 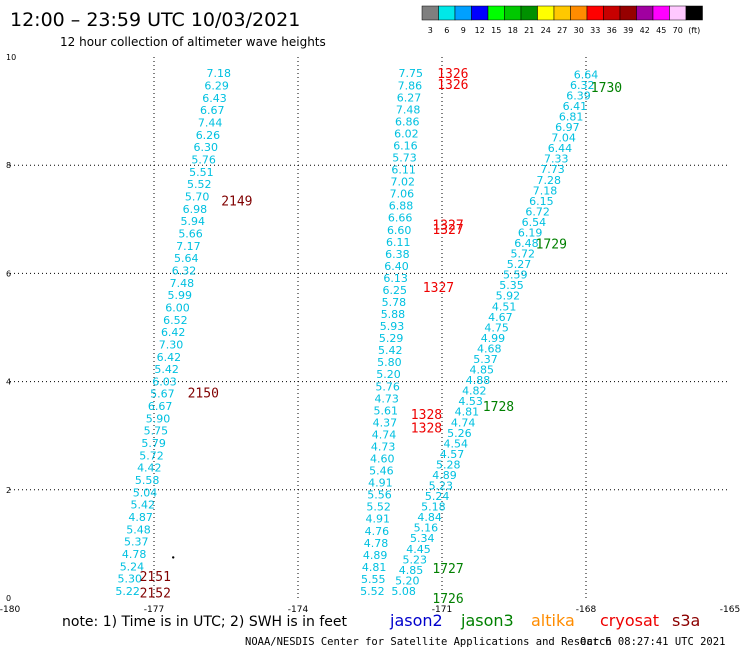 I want to click on wave-height-point: 6.13, so click(x=395, y=278).